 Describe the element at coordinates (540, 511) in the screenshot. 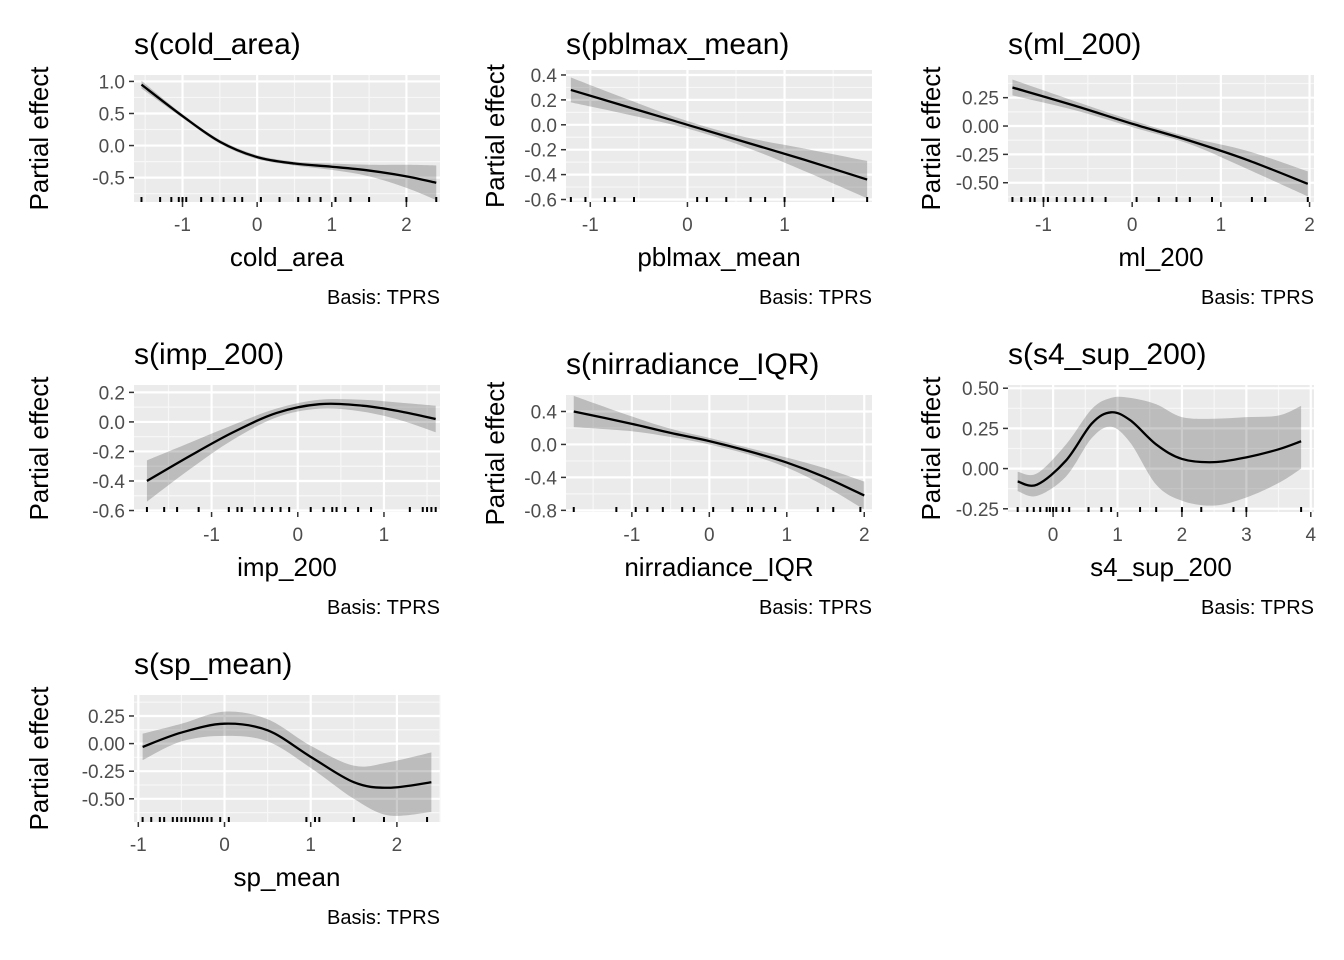

I see `y-tick-label: -0.8` at that location.